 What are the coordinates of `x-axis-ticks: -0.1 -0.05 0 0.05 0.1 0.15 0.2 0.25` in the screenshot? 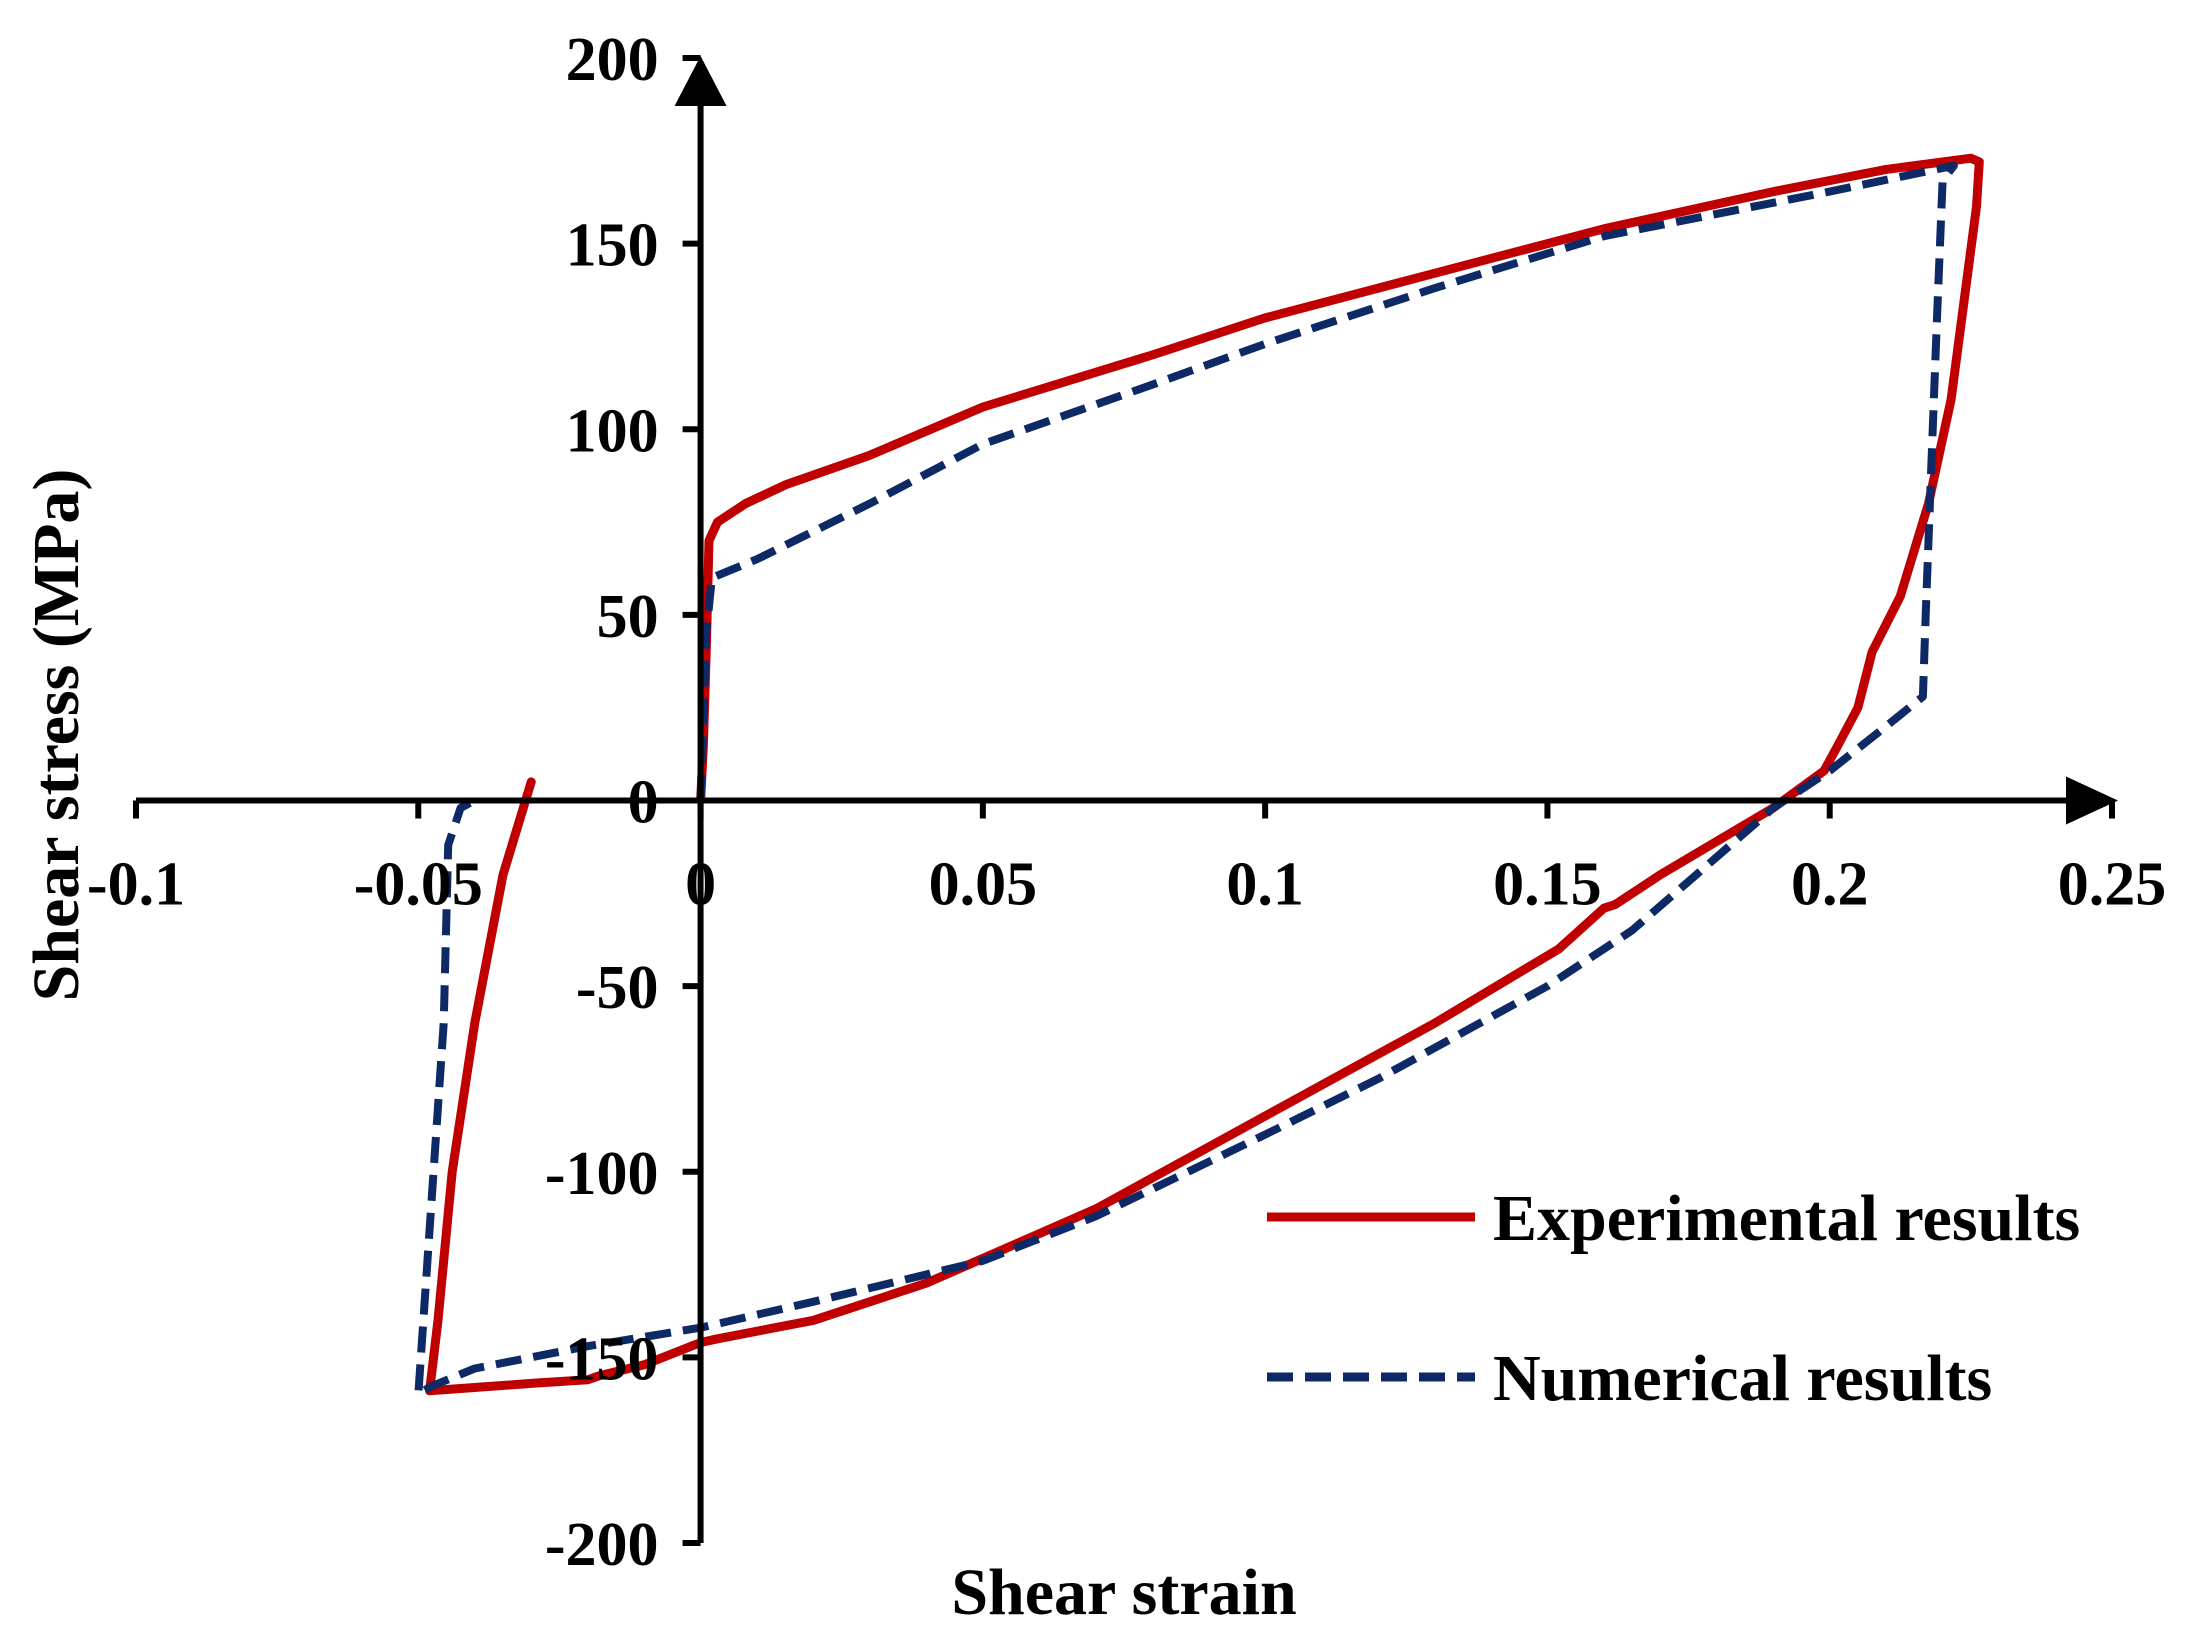 It's located at (1127, 859).